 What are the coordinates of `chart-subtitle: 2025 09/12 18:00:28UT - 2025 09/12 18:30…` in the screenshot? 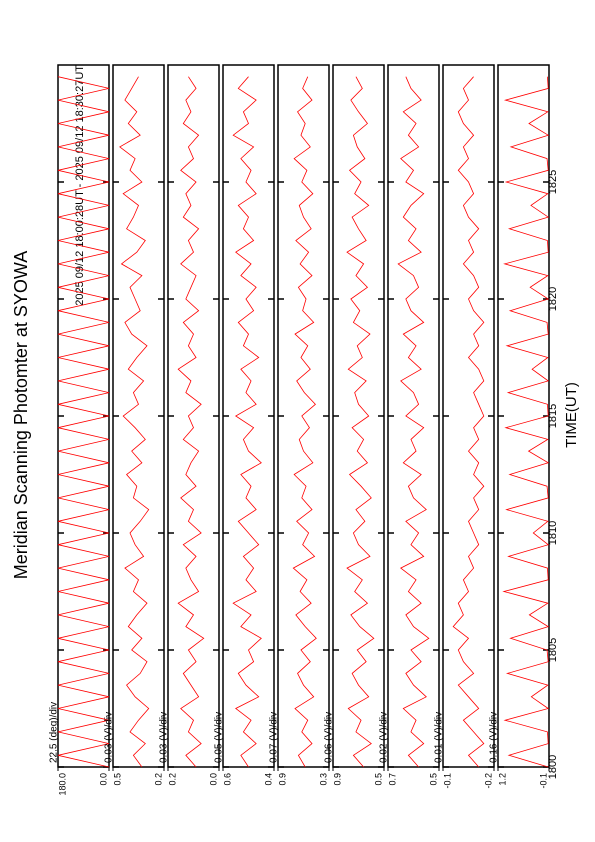 It's located at (80, 185).